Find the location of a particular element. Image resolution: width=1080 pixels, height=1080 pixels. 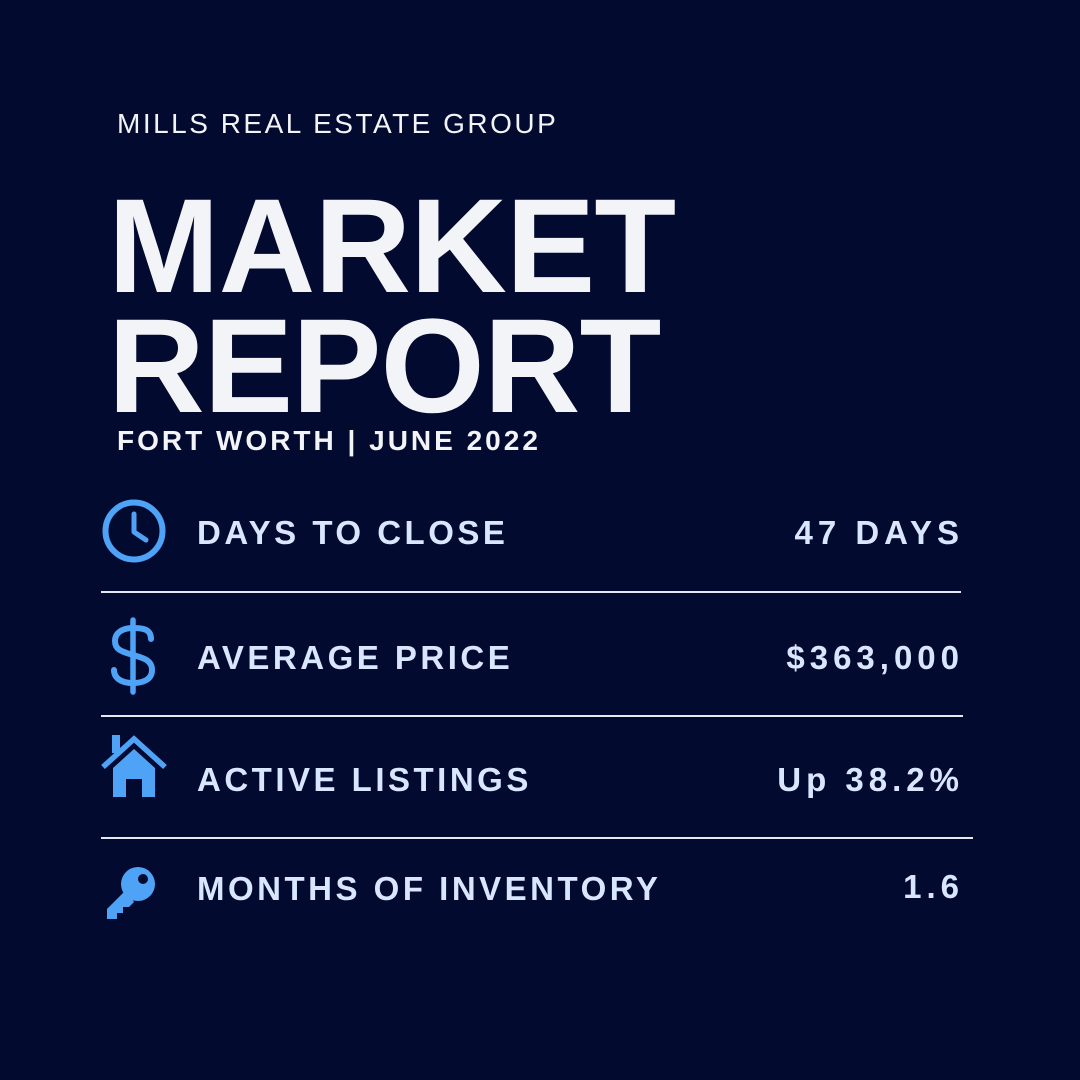

stat-row-days-to-close: DAYS TO CLOSE 47 DAYS is located at coordinates (540, 533).